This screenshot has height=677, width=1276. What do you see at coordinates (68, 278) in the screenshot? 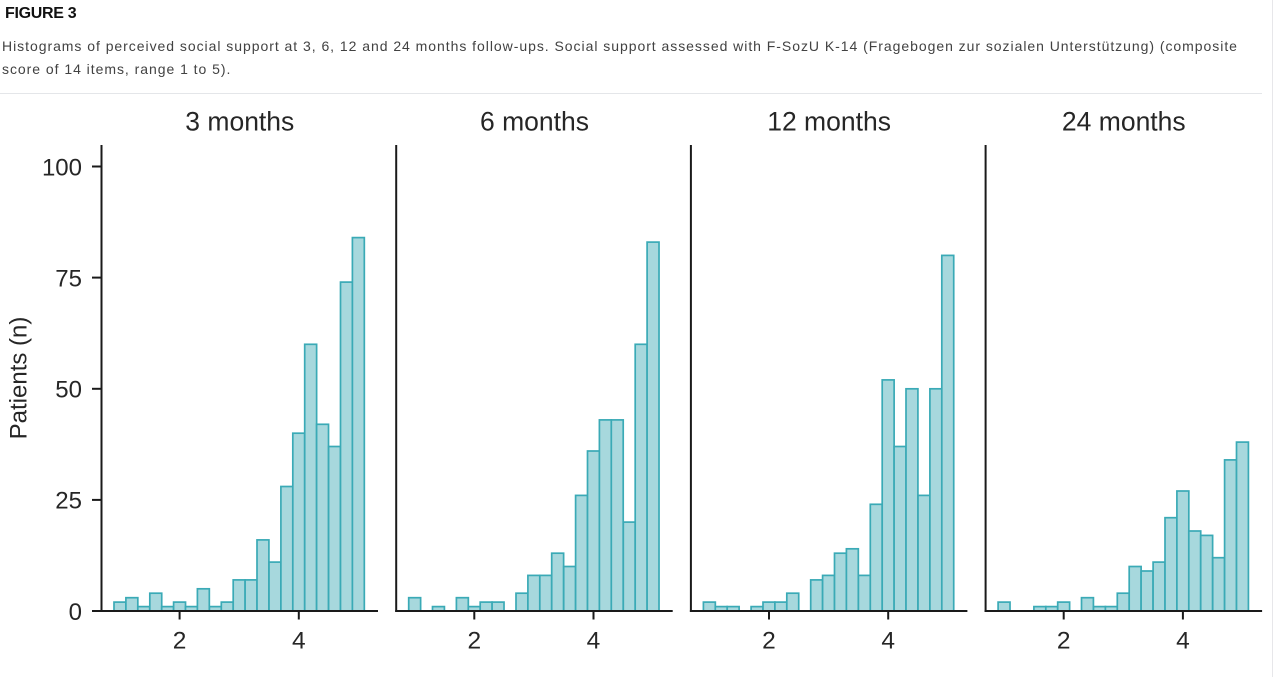
I see `svg-text: 75` at bounding box center [68, 278].